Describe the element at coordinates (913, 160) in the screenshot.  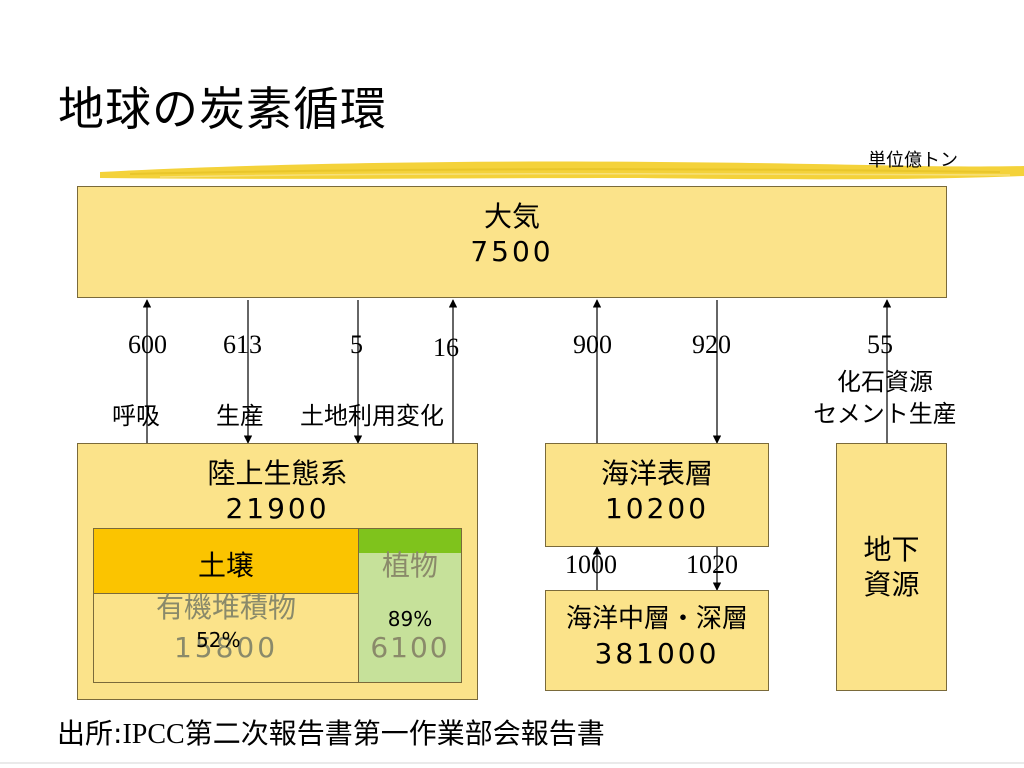
I see `unit-label: 単位億トン` at that location.